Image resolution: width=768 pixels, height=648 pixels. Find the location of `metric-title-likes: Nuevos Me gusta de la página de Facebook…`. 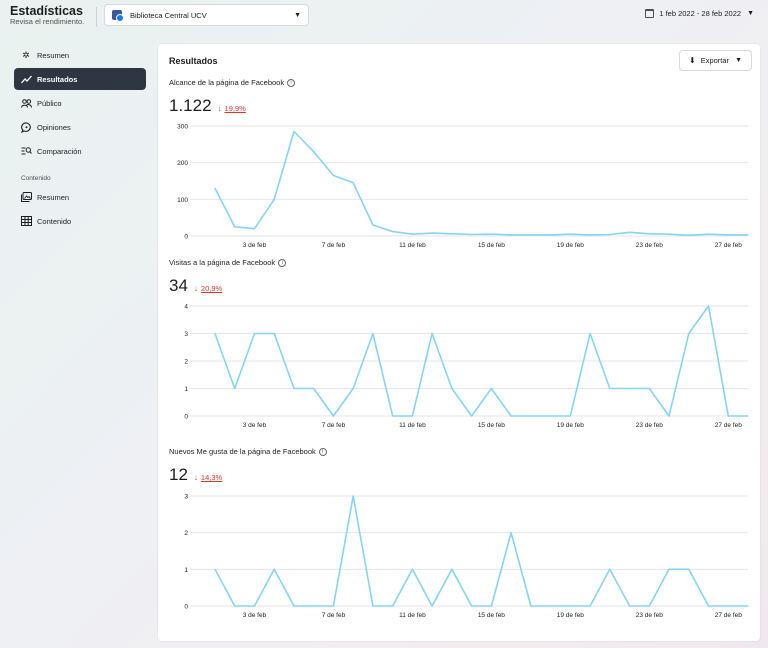

metric-title-likes: Nuevos Me gusta de la página de Facebook… is located at coordinates (248, 451).